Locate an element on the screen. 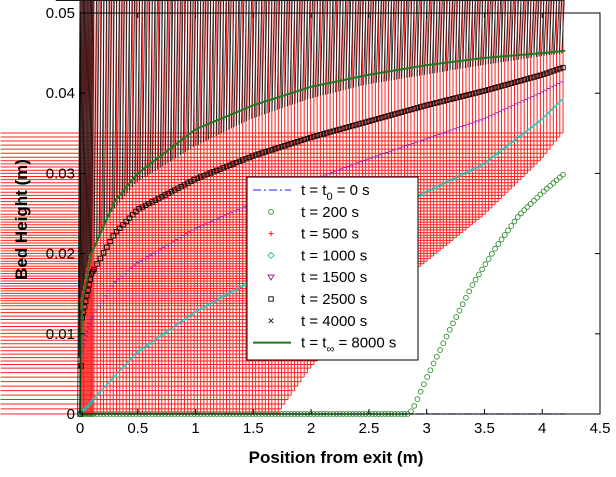 The image size is (616, 477). x-tick-label-1: 0.5 is located at coordinates (137, 428).